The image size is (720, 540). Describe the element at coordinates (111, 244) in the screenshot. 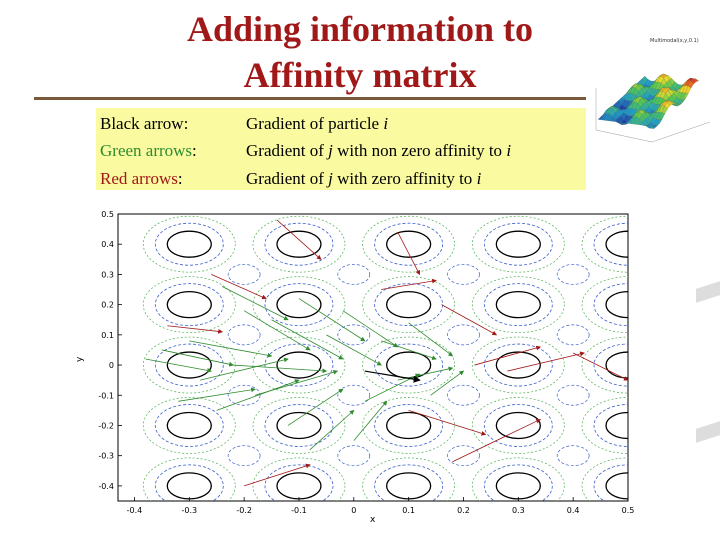

I see `y-tick: 0.4` at that location.